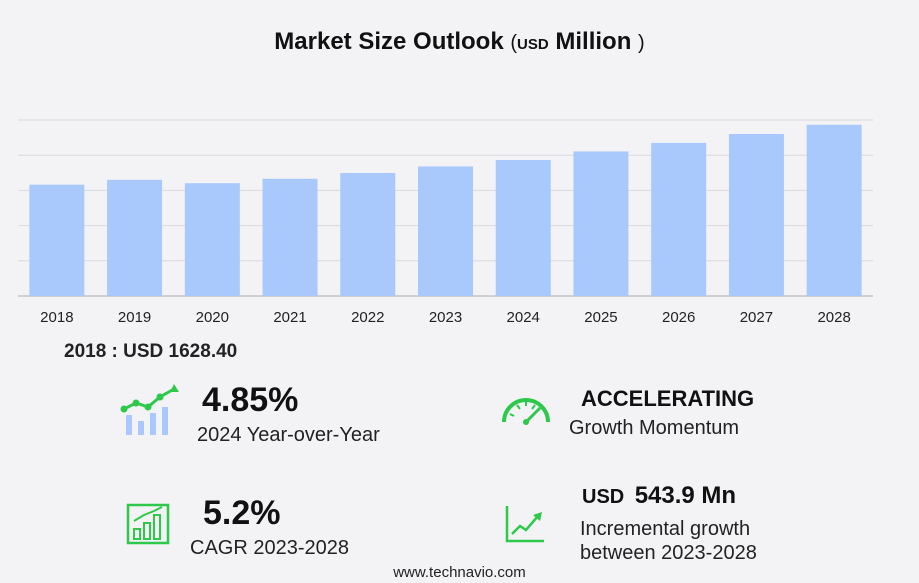 The height and width of the screenshot is (583, 919). I want to click on cagr-value: 5.2%, so click(242, 513).